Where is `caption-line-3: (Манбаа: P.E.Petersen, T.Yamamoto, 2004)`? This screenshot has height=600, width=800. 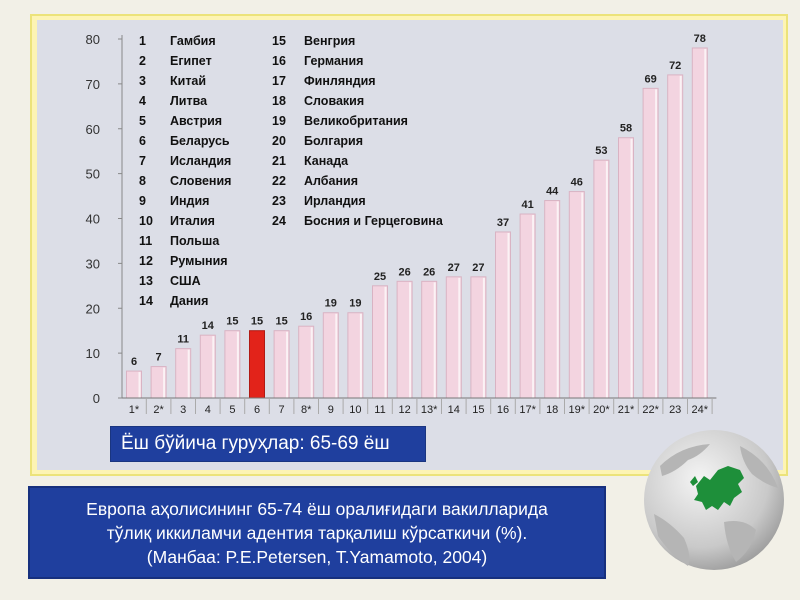
caption-line-3: (Манбаа: P.E.Petersen, T.Yamamoto, 2004) is located at coordinates (317, 557).